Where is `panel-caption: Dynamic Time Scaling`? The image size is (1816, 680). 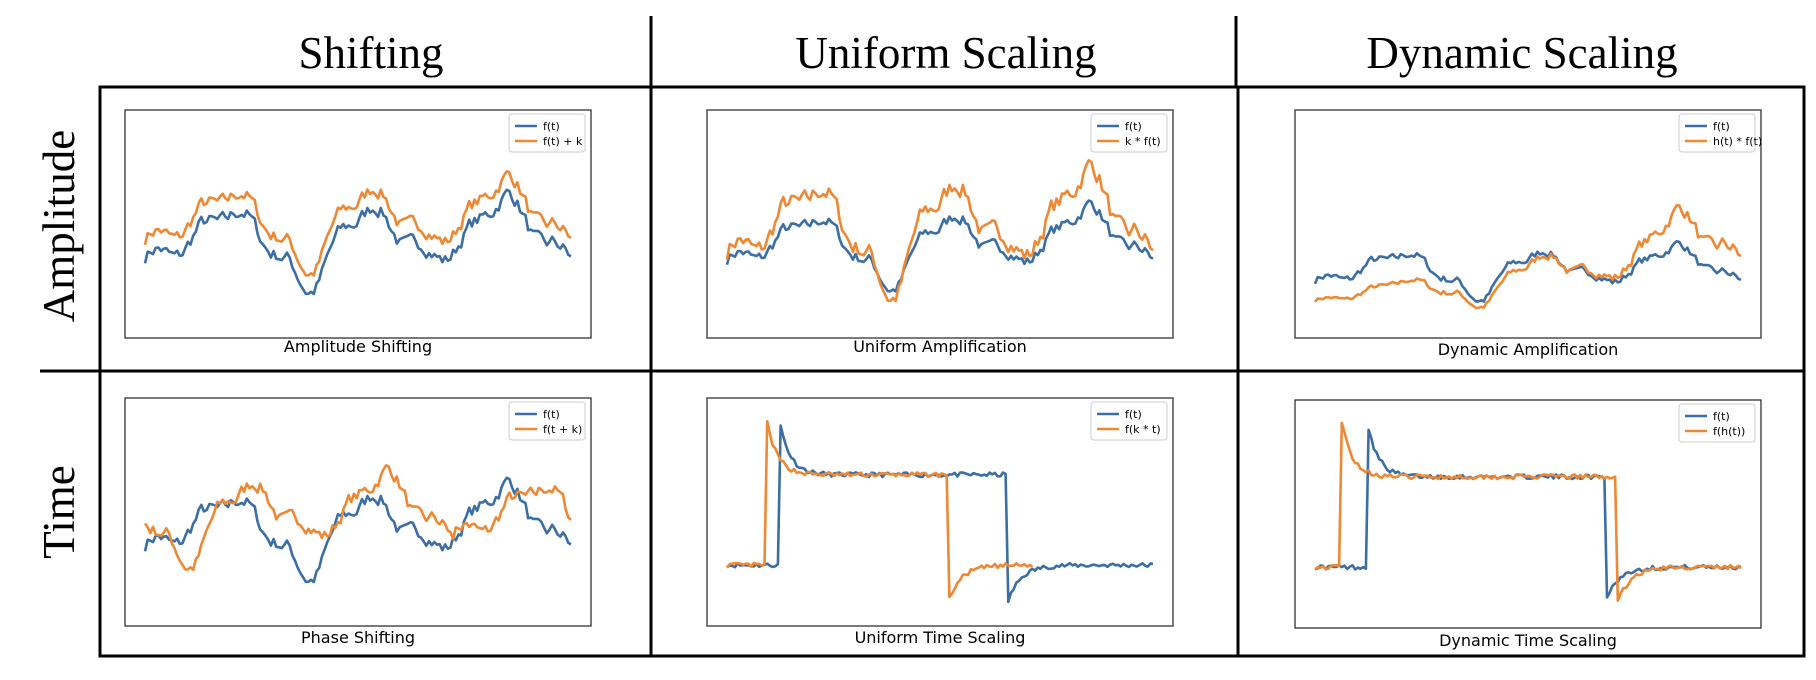
panel-caption: Dynamic Time Scaling is located at coordinates (1528, 640).